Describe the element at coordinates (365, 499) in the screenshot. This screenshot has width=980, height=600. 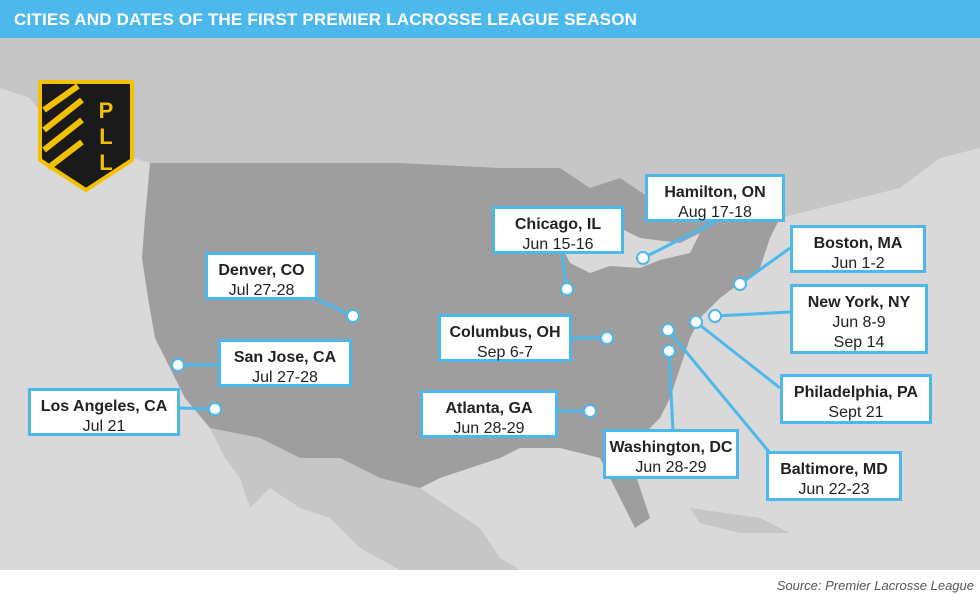
I see `mexico-land` at that location.